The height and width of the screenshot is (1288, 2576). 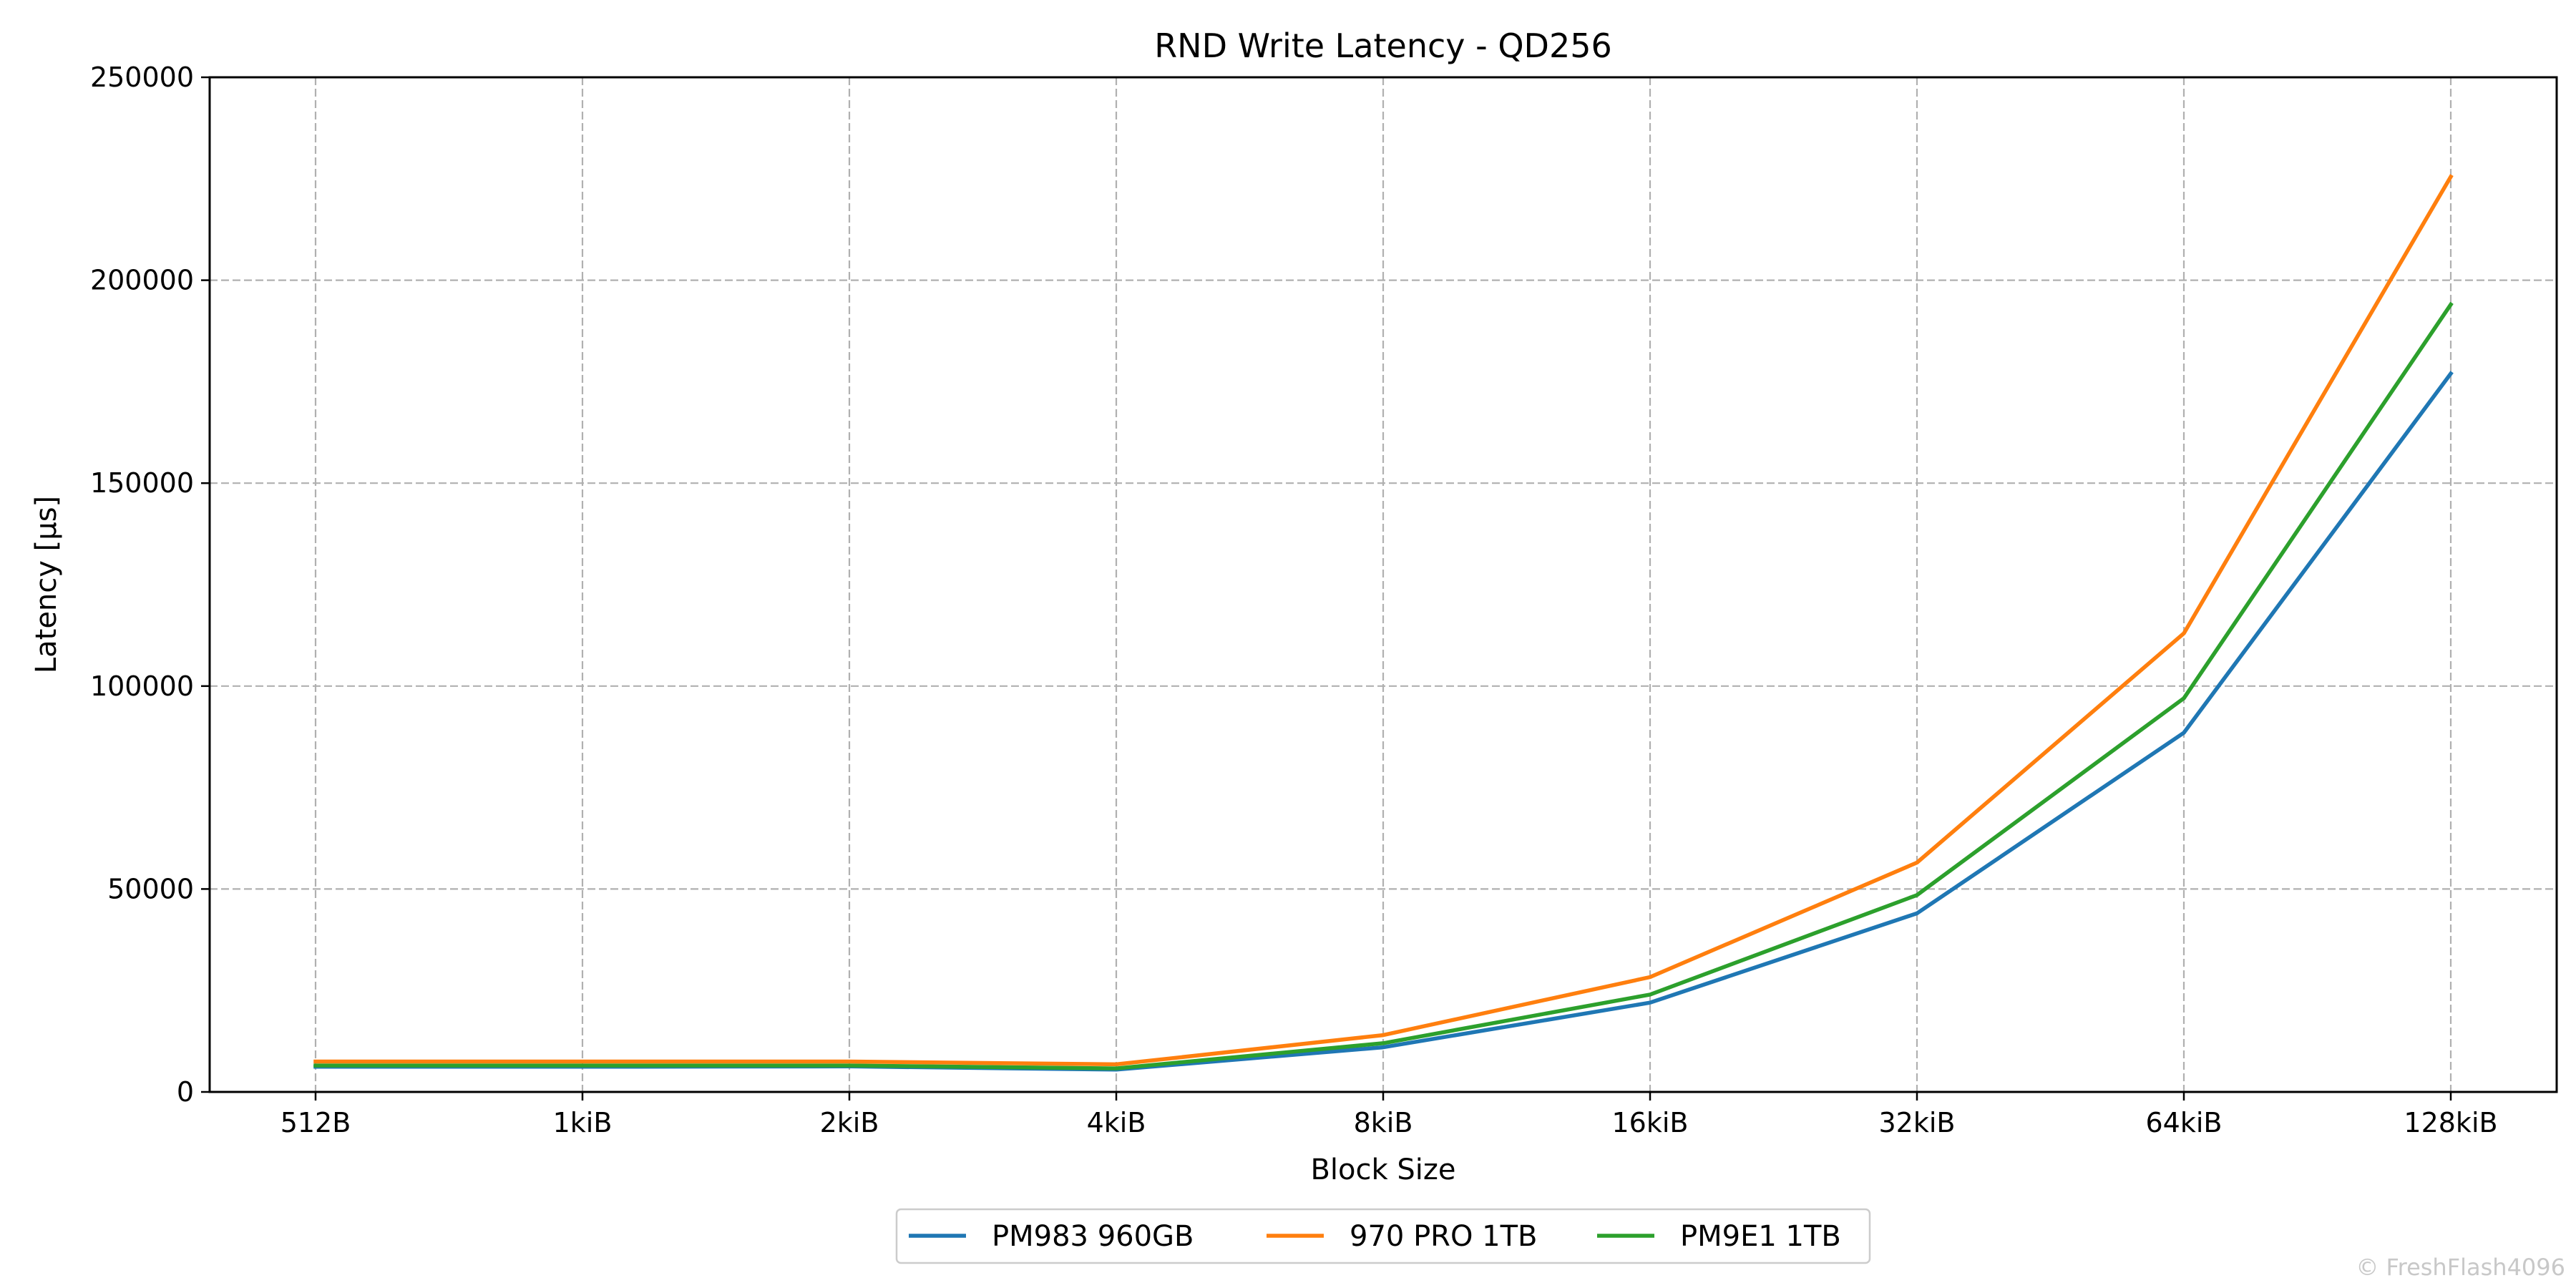 What do you see at coordinates (142, 483) in the screenshot?
I see `y-tick-label: 150000` at bounding box center [142, 483].